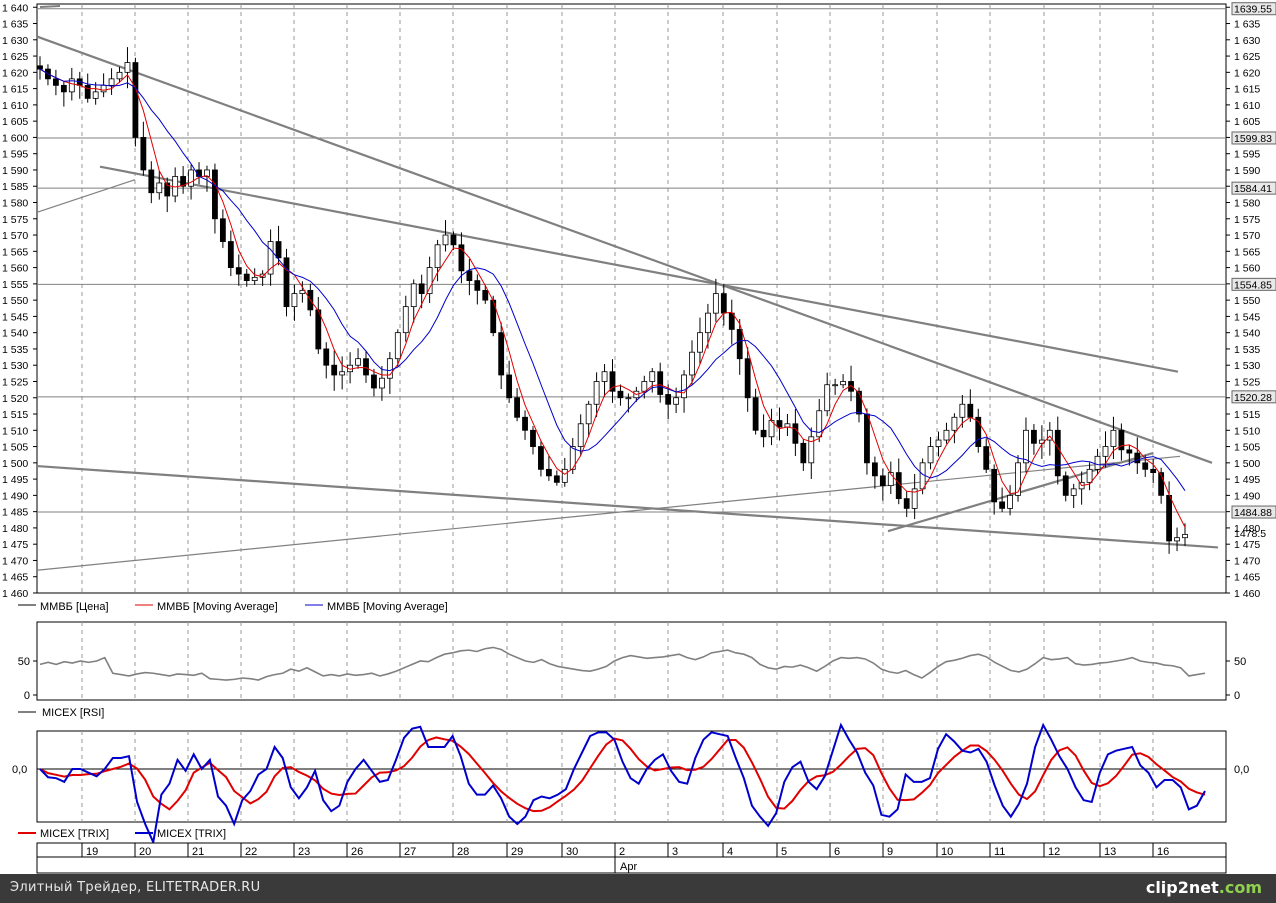  Describe the element at coordinates (837, 852) in the screenshot. I see `x-tick-label: 6` at that location.